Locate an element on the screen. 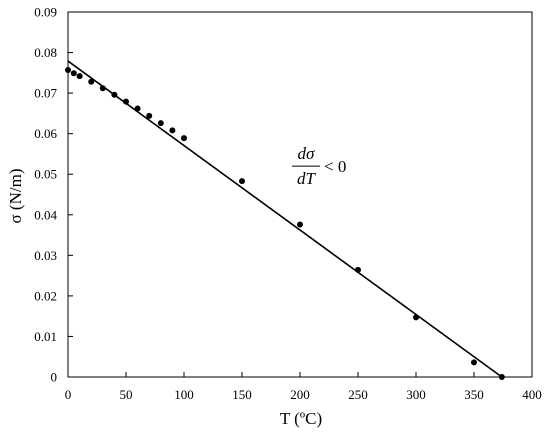 This screenshot has height=435, width=550. y-tick-label: 0.03 is located at coordinates (45, 255).